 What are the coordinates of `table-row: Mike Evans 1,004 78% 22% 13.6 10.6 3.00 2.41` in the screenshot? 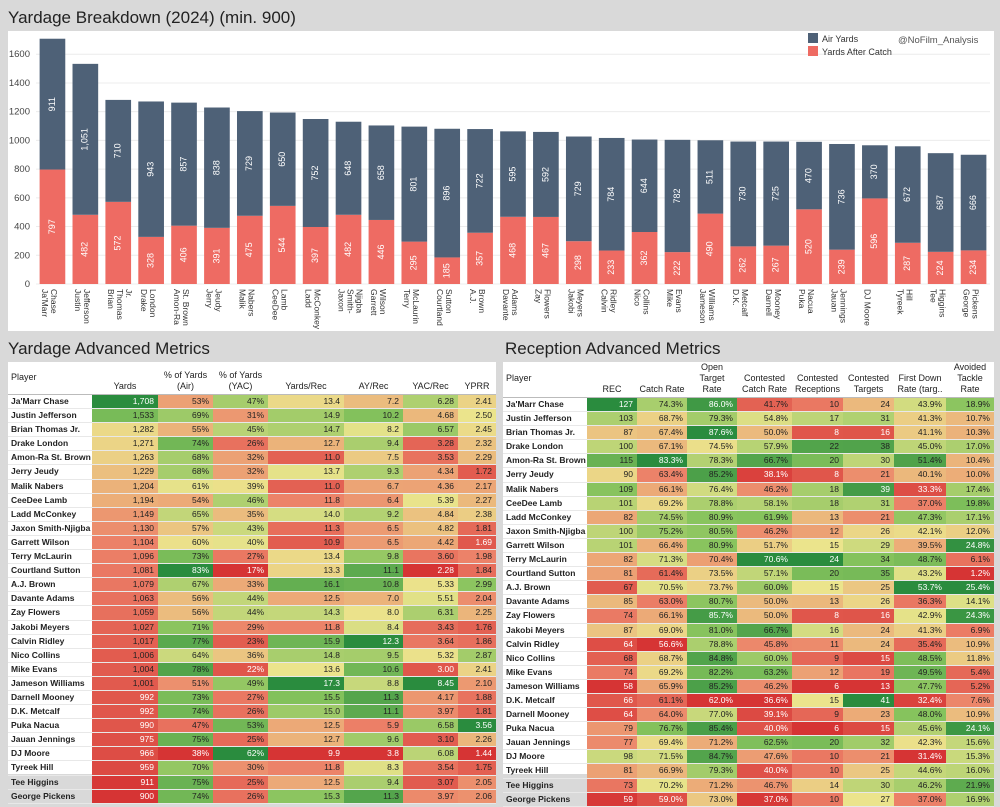 It's located at (252, 669).